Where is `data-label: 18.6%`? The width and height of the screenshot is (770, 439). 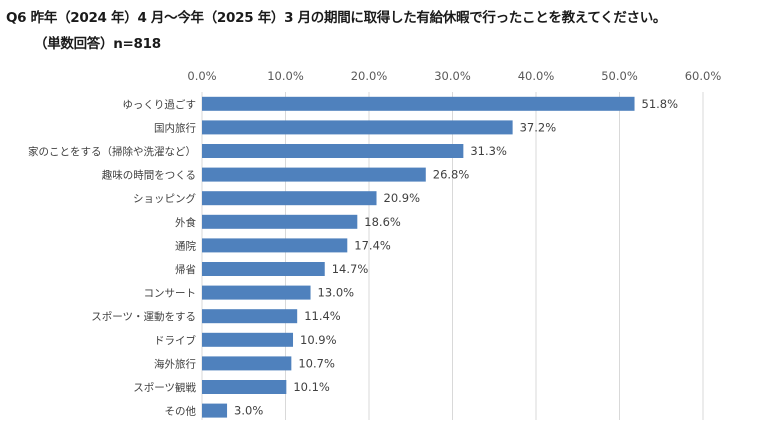 data-label: 18.6% is located at coordinates (382, 222).